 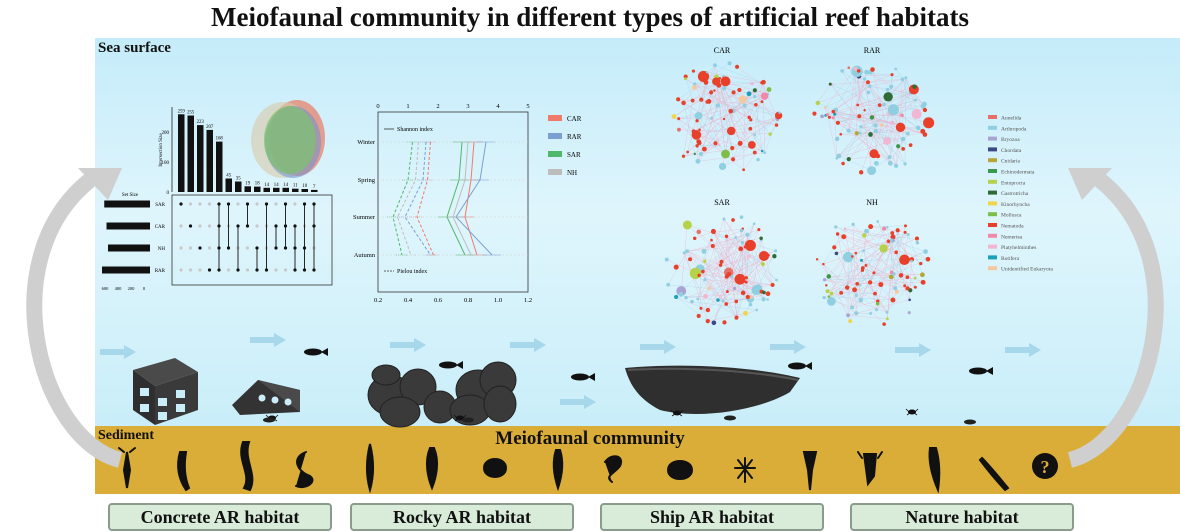 I want to click on set-size-tick: 0, so click(x=144, y=288).